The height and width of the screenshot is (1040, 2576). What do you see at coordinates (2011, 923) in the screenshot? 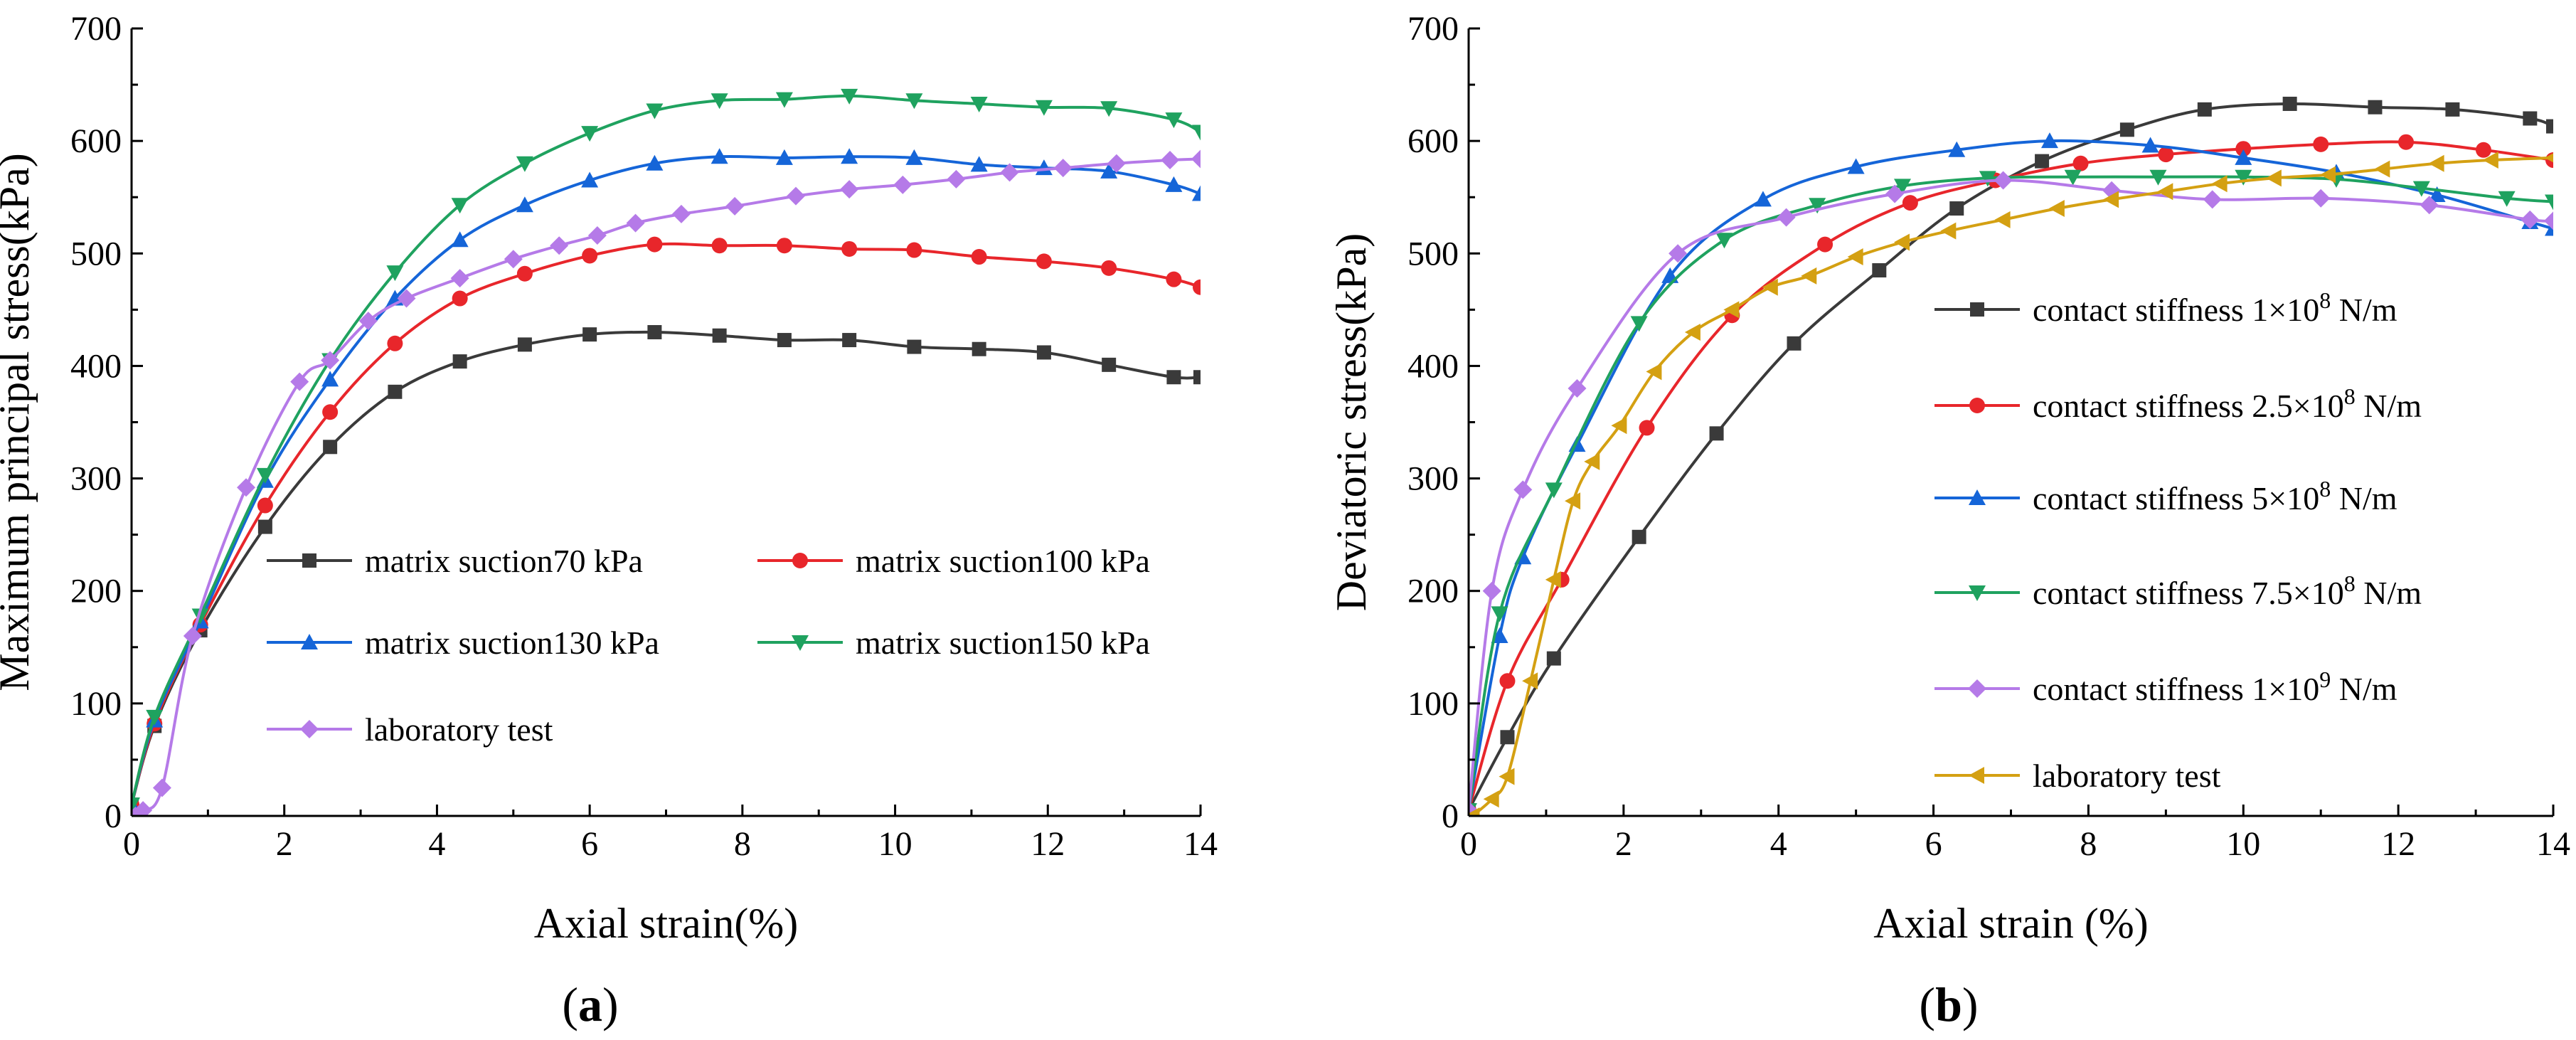
I see `panel-b-x-axis-title: Axial strain (%)` at bounding box center [2011, 923].